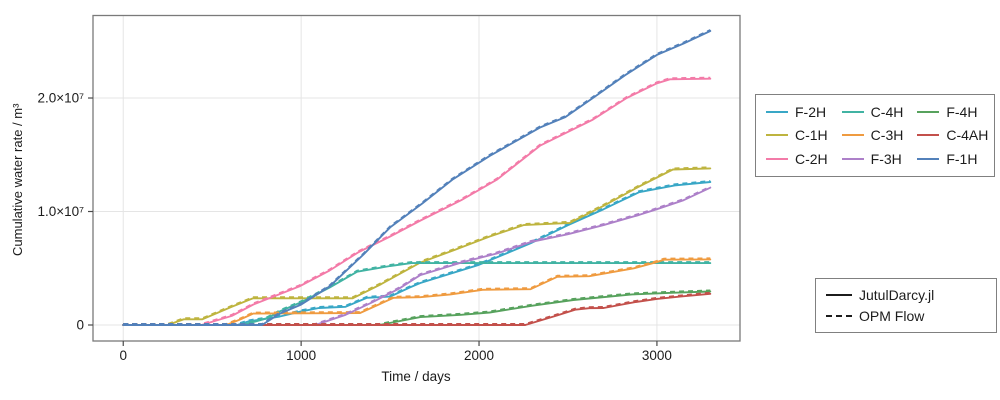 This screenshot has width=1000, height=400. I want to click on legend-entry-c-3h: C-3H, so click(872, 136).